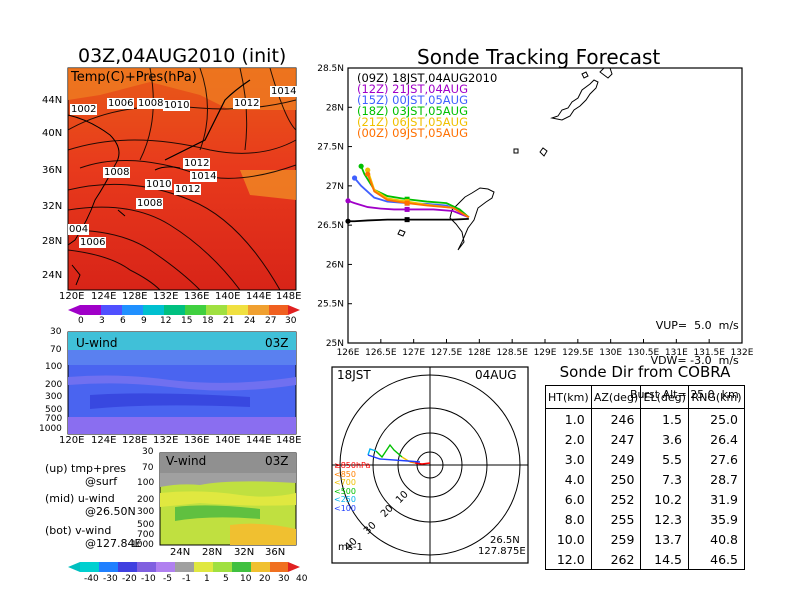  What do you see at coordinates (148, 468) in the screenshot?
I see `p-tick: 70` at bounding box center [148, 468].